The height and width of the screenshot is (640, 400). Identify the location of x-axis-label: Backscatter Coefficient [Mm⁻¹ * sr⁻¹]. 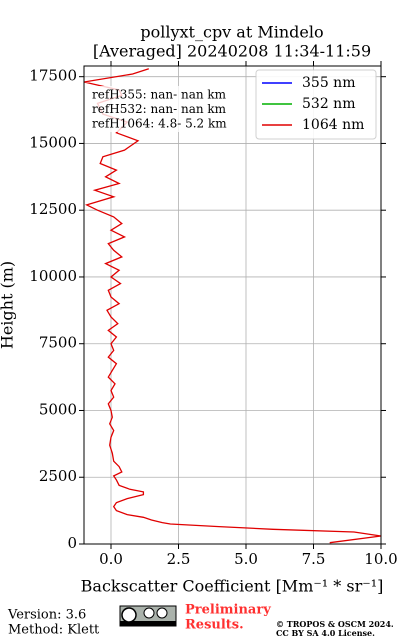
(232, 586).